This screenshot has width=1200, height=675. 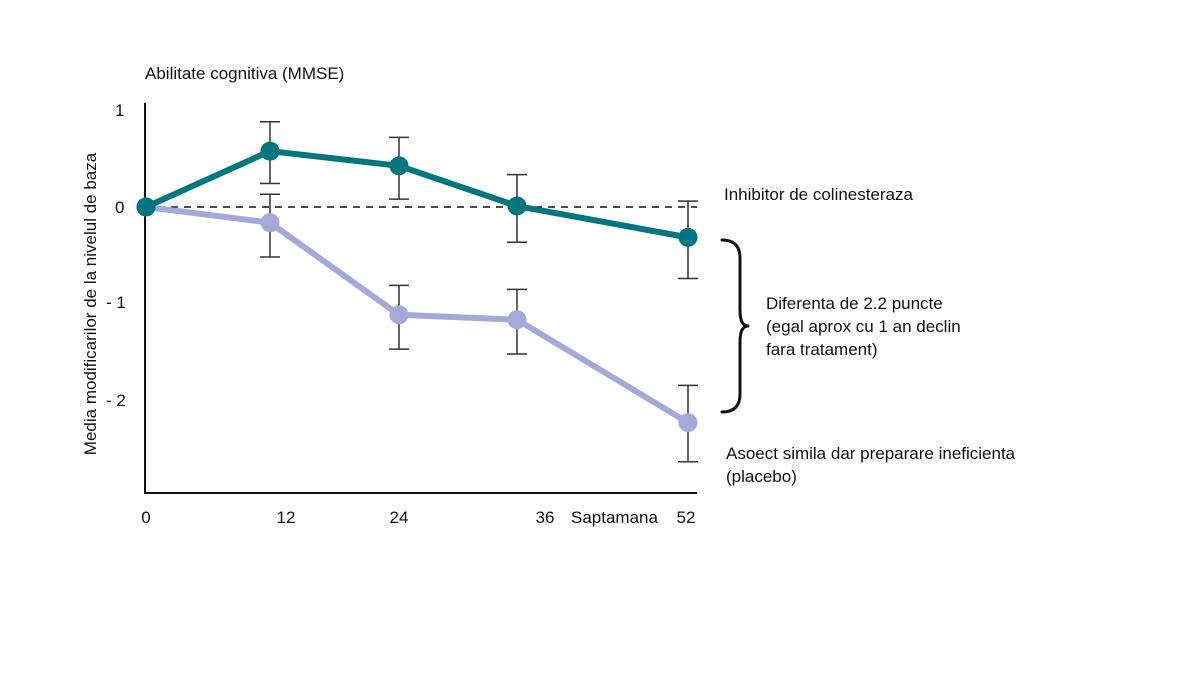 I want to click on x-tick-label: 12, so click(x=286, y=517).